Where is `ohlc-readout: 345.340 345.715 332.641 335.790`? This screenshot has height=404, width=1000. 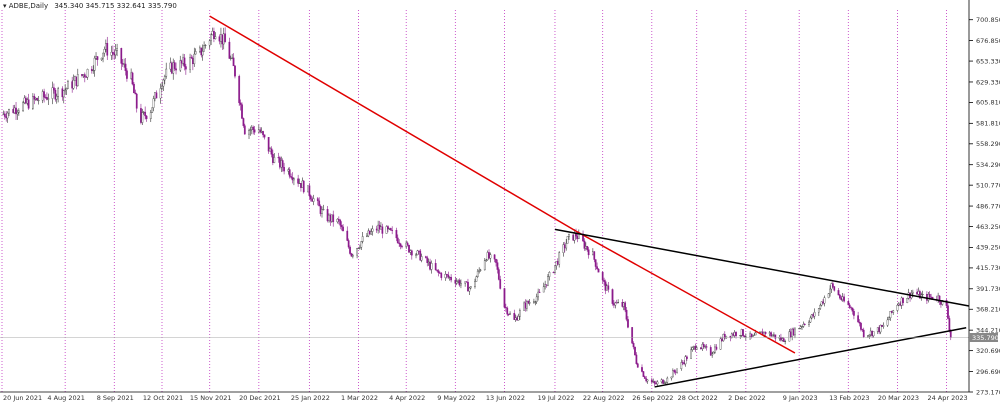 ohlc-readout: 345.340 345.715 332.641 335.790 is located at coordinates (115, 6).